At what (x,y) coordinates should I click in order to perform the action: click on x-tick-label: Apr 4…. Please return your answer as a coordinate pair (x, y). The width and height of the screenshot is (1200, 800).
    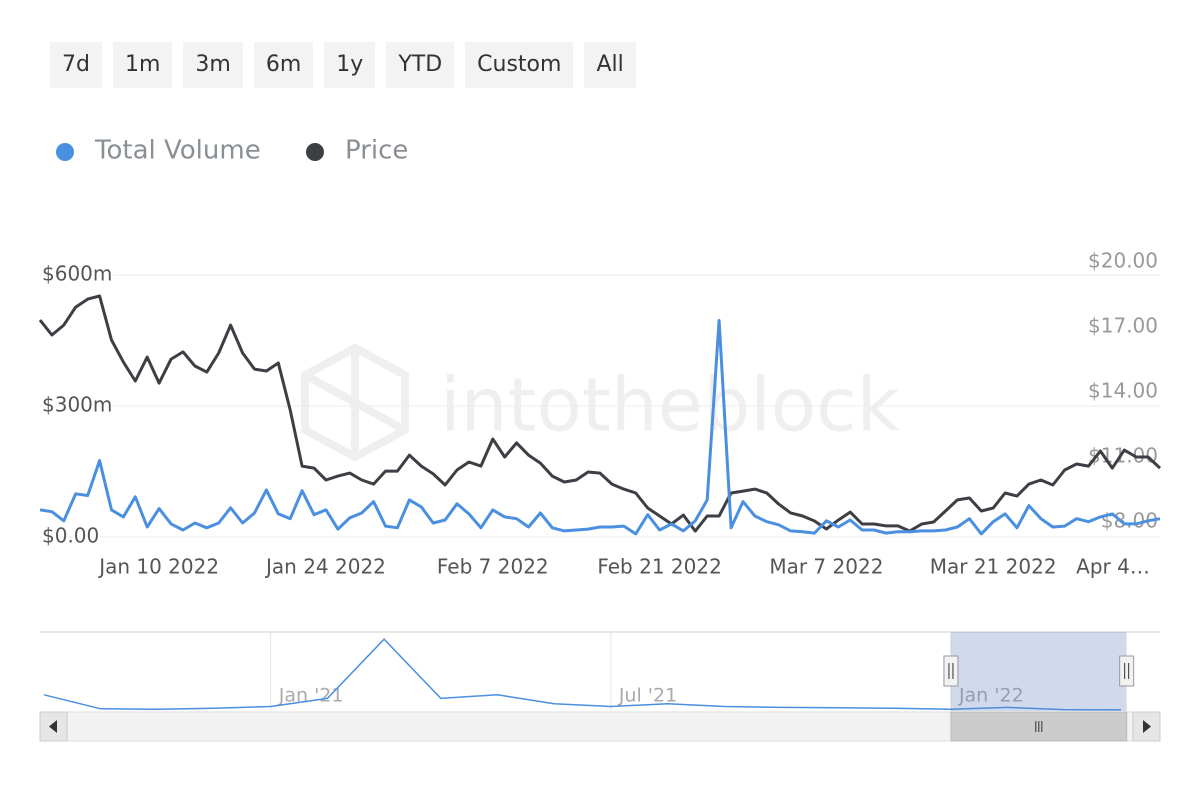
    Looking at the image, I should click on (1113, 567).